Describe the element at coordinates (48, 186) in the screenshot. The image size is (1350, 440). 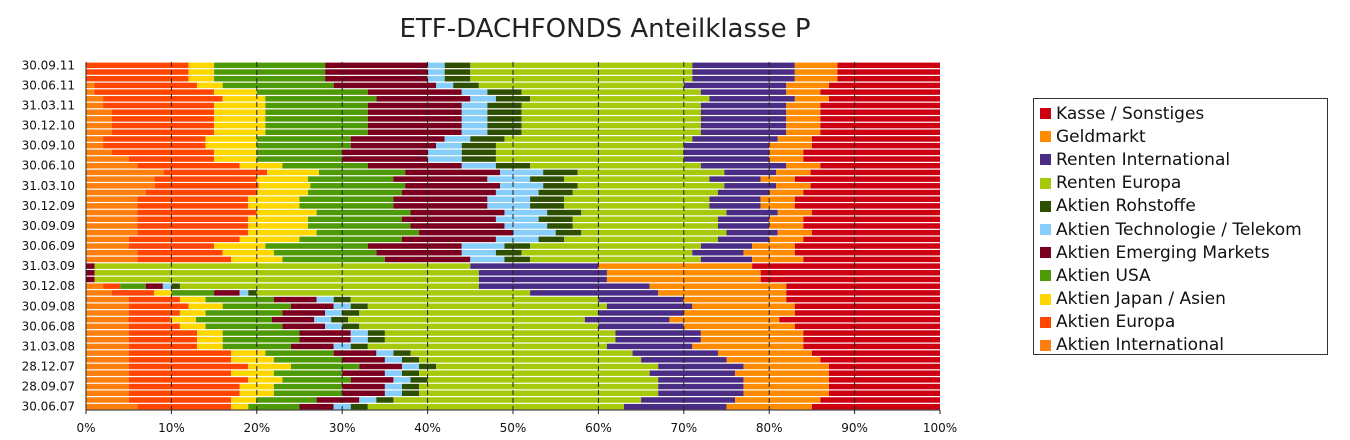
I see `y-tick-label: 31.03.10` at that location.